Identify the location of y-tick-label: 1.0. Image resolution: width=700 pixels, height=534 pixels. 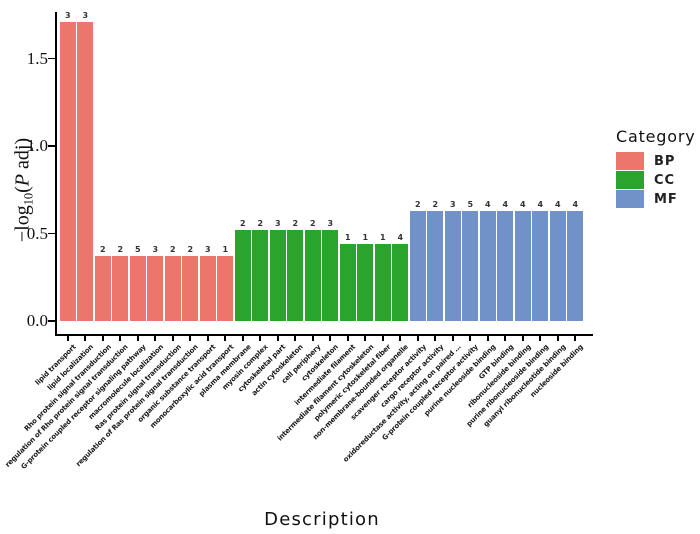
(37, 145).